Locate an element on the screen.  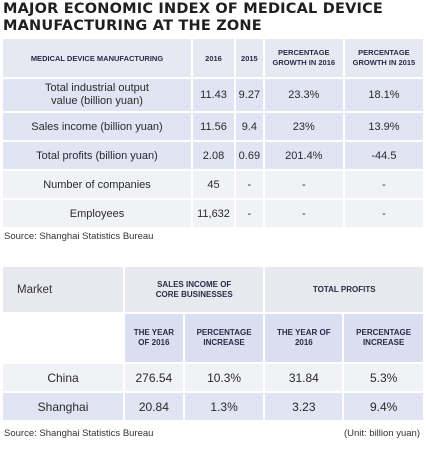
header-market: Market is located at coordinates (63, 289).